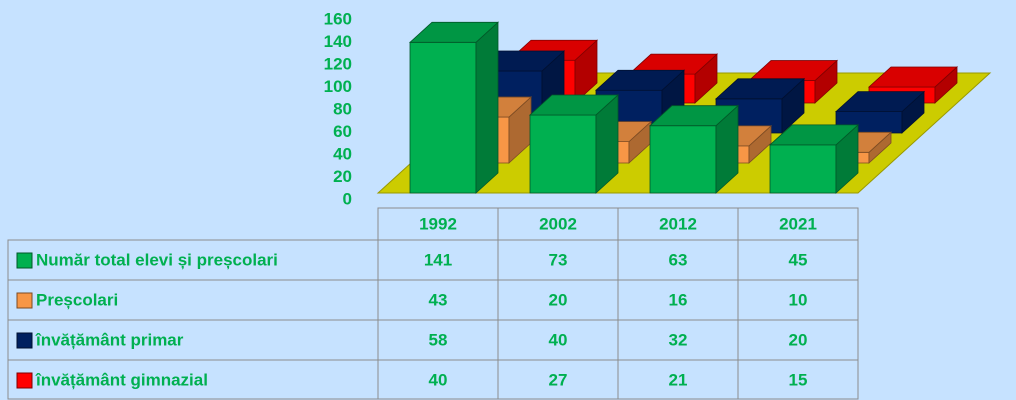  I want to click on table-value: 45, so click(798, 259).